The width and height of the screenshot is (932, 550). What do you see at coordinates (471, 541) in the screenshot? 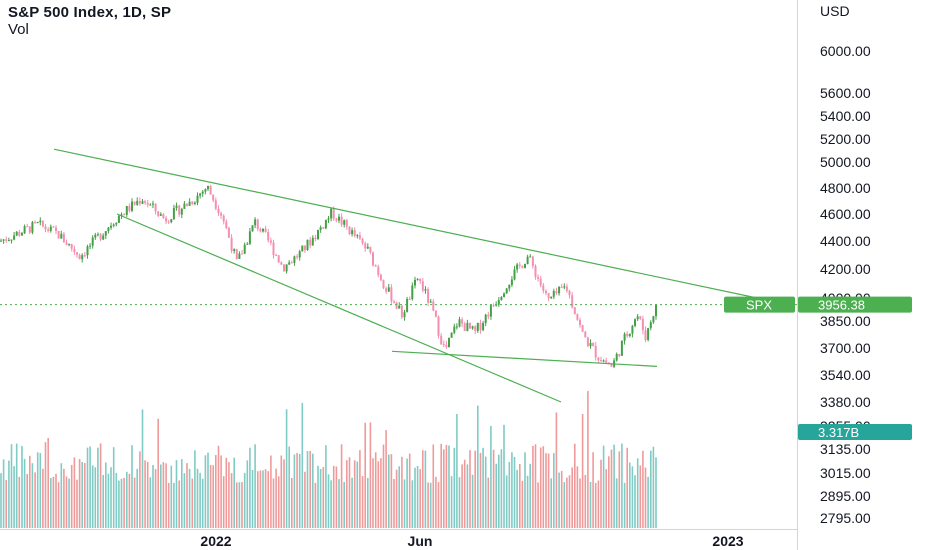
I see `time-axis: 2022 Jun 2023` at bounding box center [471, 541].